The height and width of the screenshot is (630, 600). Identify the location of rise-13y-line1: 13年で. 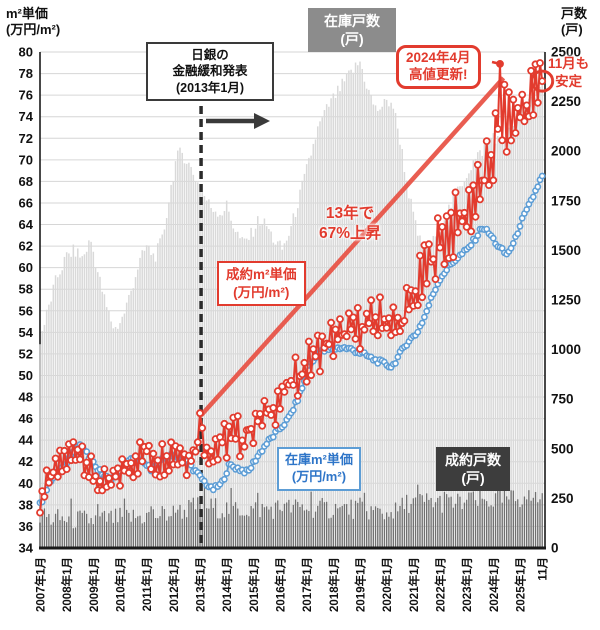
(350, 213).